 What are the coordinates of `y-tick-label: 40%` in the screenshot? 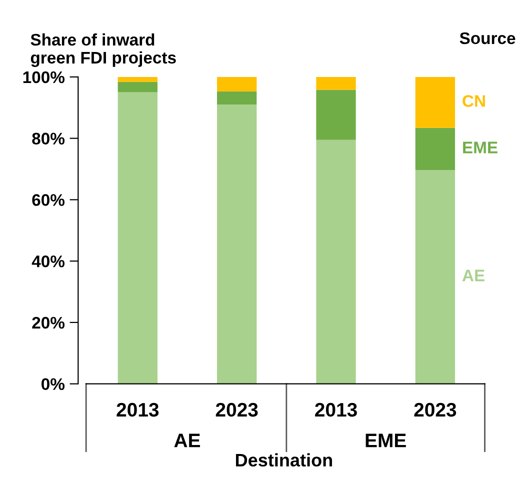 It's located at (48, 261).